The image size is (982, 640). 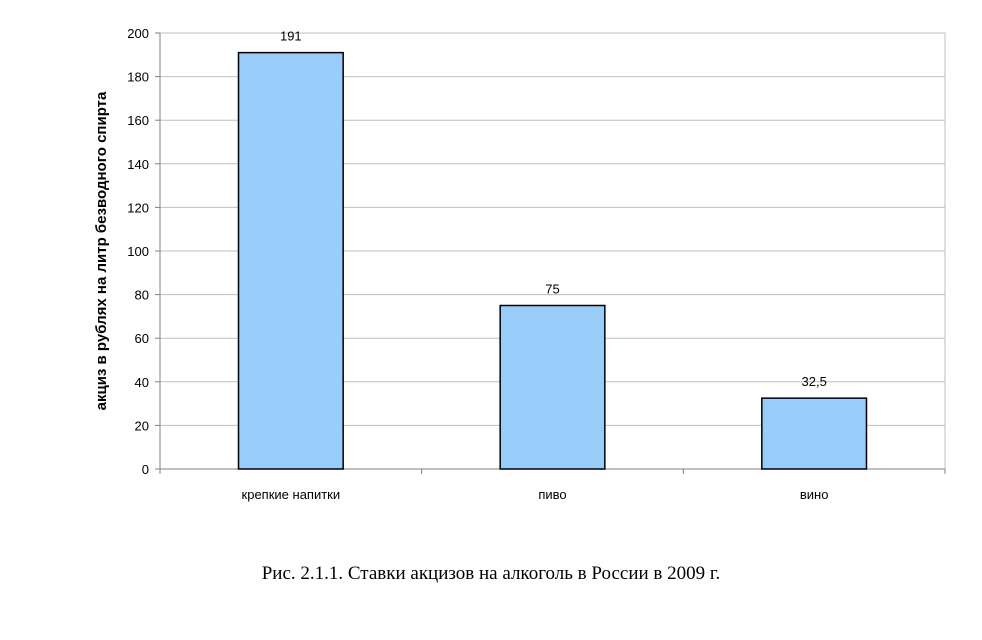 I want to click on y-tick-label: 20, so click(x=142, y=425).